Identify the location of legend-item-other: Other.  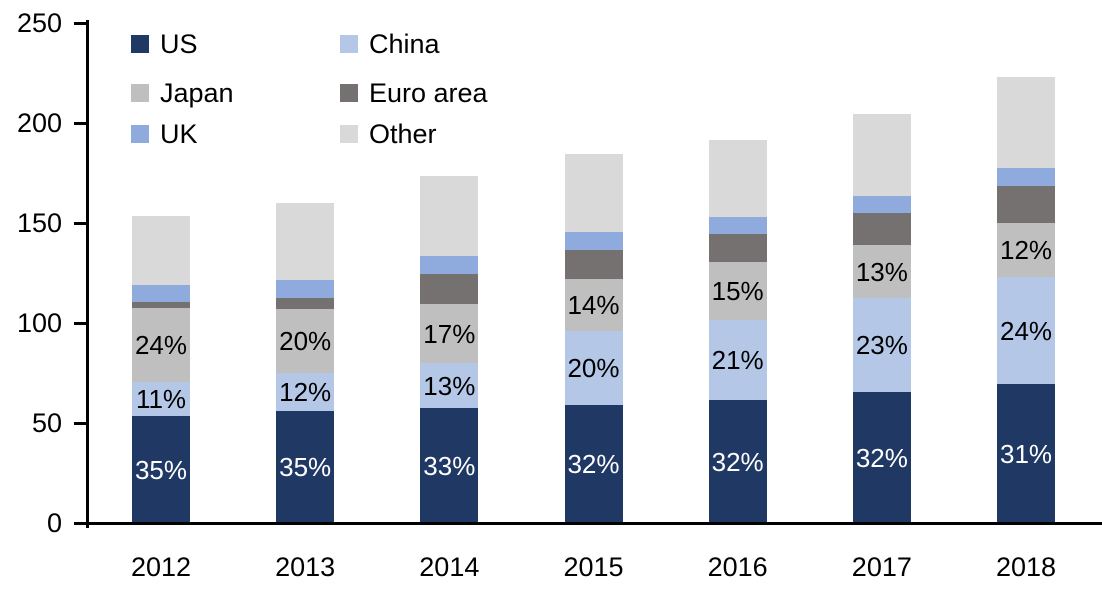
(388, 134).